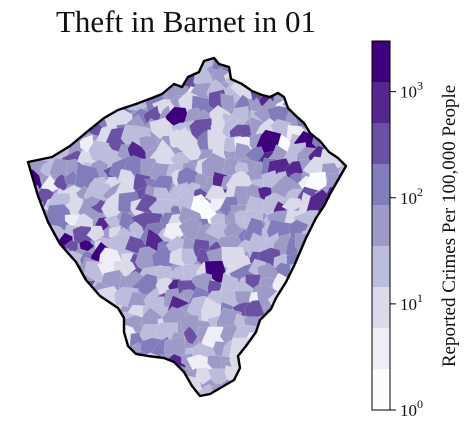 The height and width of the screenshot is (436, 471). I want to click on colorbar-tick-label: 10², so click(411, 196).